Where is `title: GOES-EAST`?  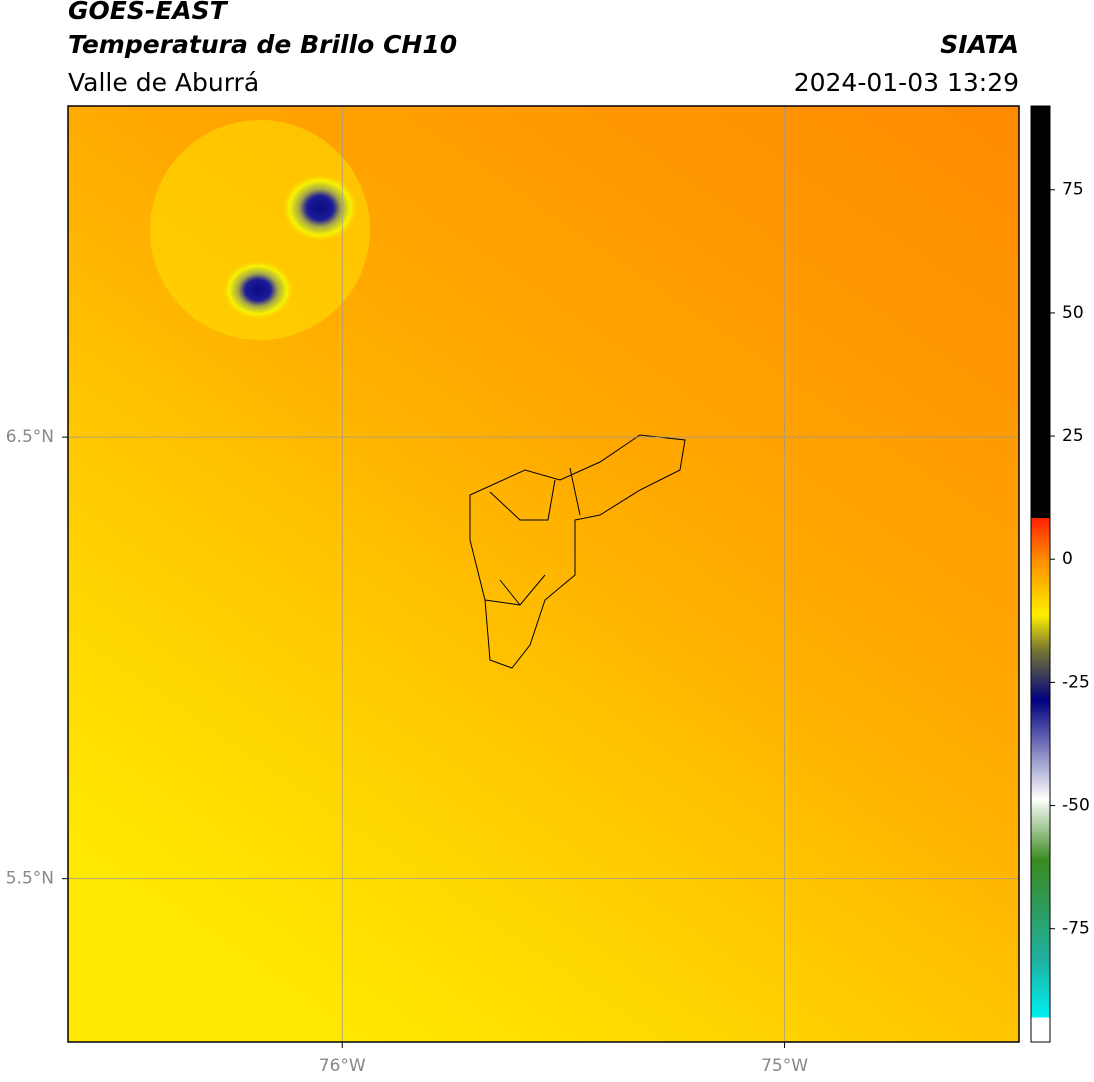
title: GOES-EAST is located at coordinates (148, 12).